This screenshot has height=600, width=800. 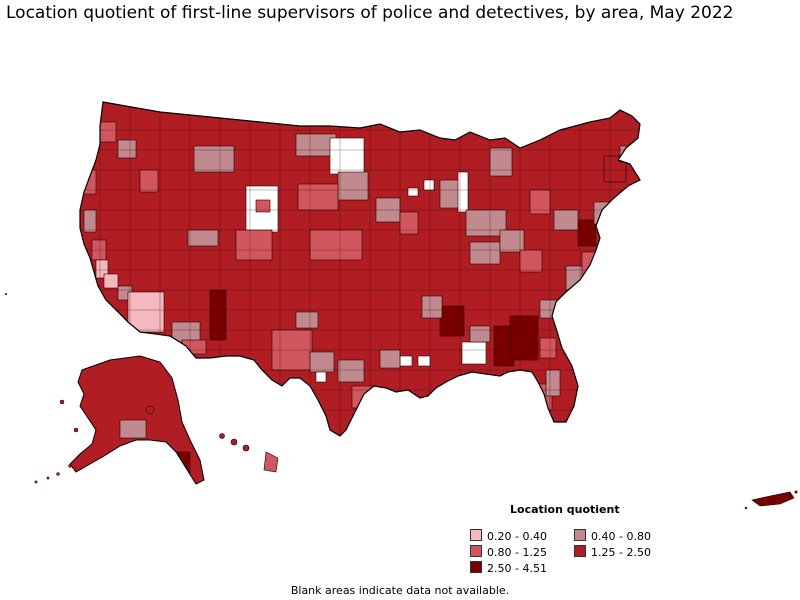 I want to click on legend-item-2: 0.80 - 1.25, so click(x=508, y=552).